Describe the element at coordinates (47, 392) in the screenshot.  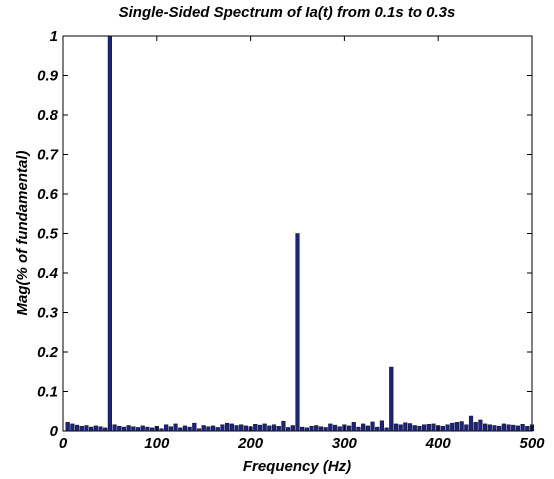
I see `y-tick-label: 0.1` at that location.